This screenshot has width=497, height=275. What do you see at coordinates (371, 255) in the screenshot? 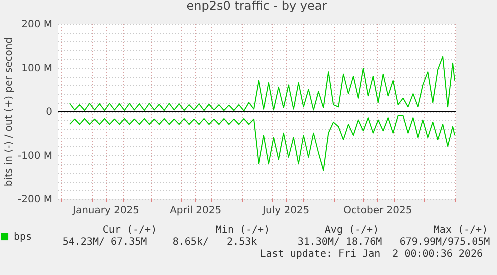
I see `text: Last update: Fri Jan 2 00:00:36 2026` at bounding box center [371, 255].